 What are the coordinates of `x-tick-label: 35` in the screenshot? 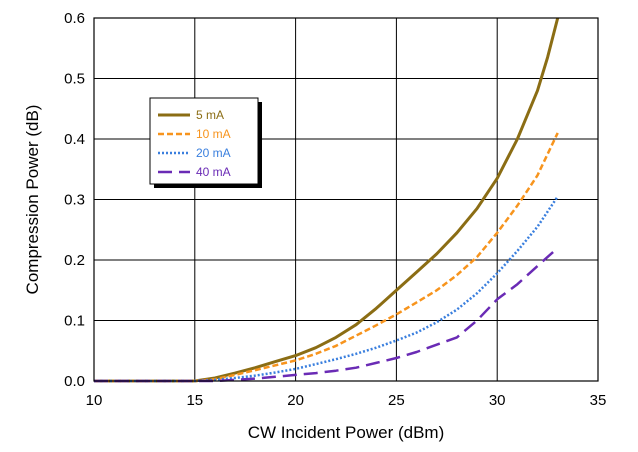 It's located at (598, 400).